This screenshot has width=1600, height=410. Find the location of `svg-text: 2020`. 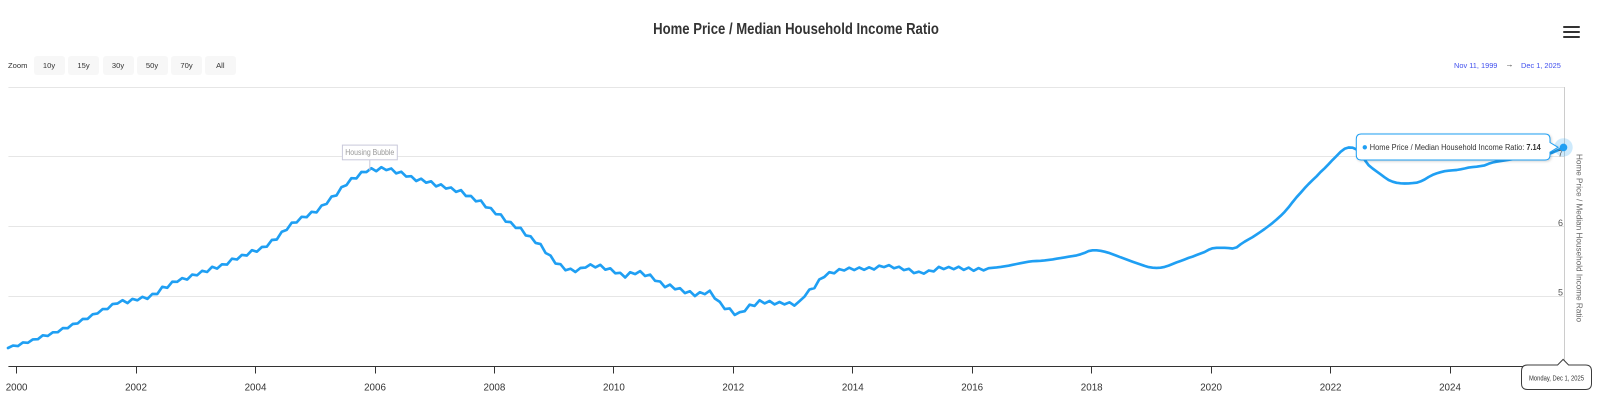

svg-text: 2020 is located at coordinates (1211, 388).